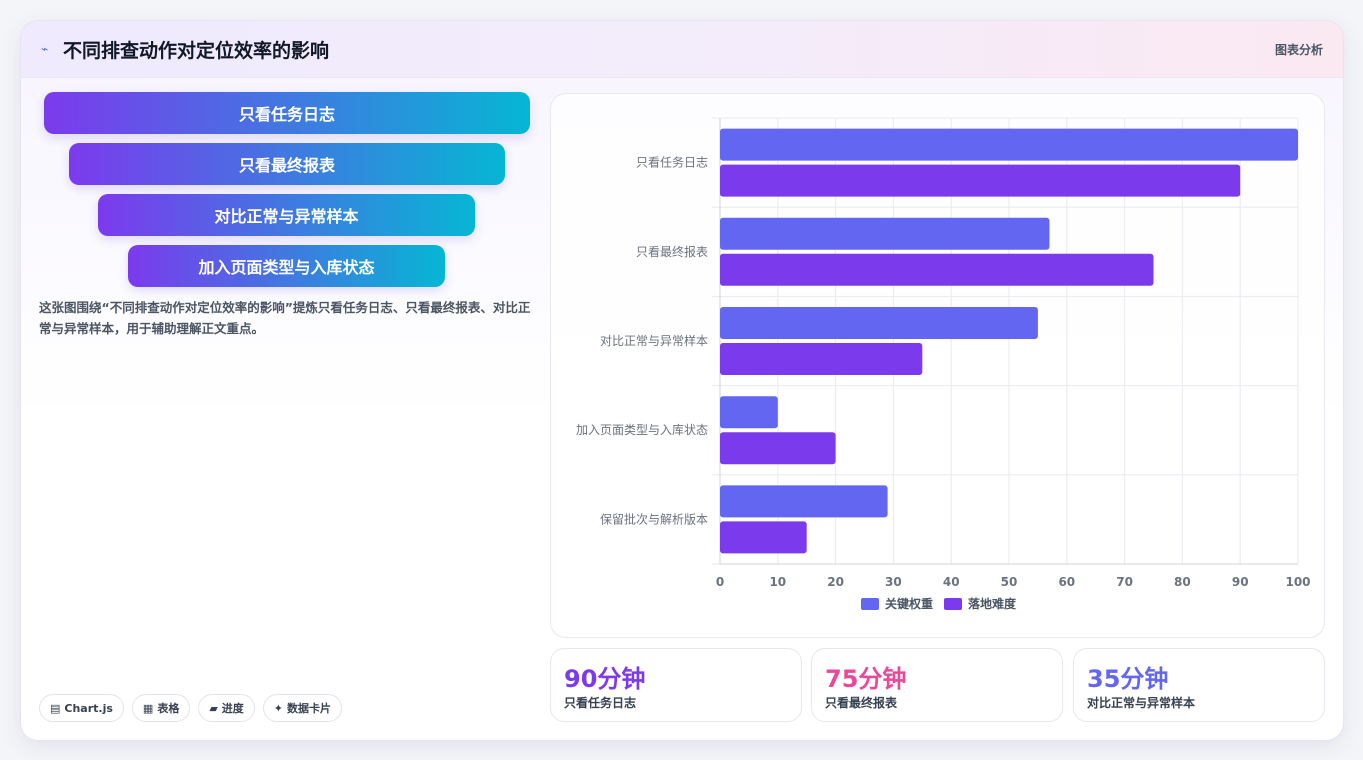 The width and height of the screenshot is (1363, 760). I want to click on chip-label: 表格, so click(168, 708).